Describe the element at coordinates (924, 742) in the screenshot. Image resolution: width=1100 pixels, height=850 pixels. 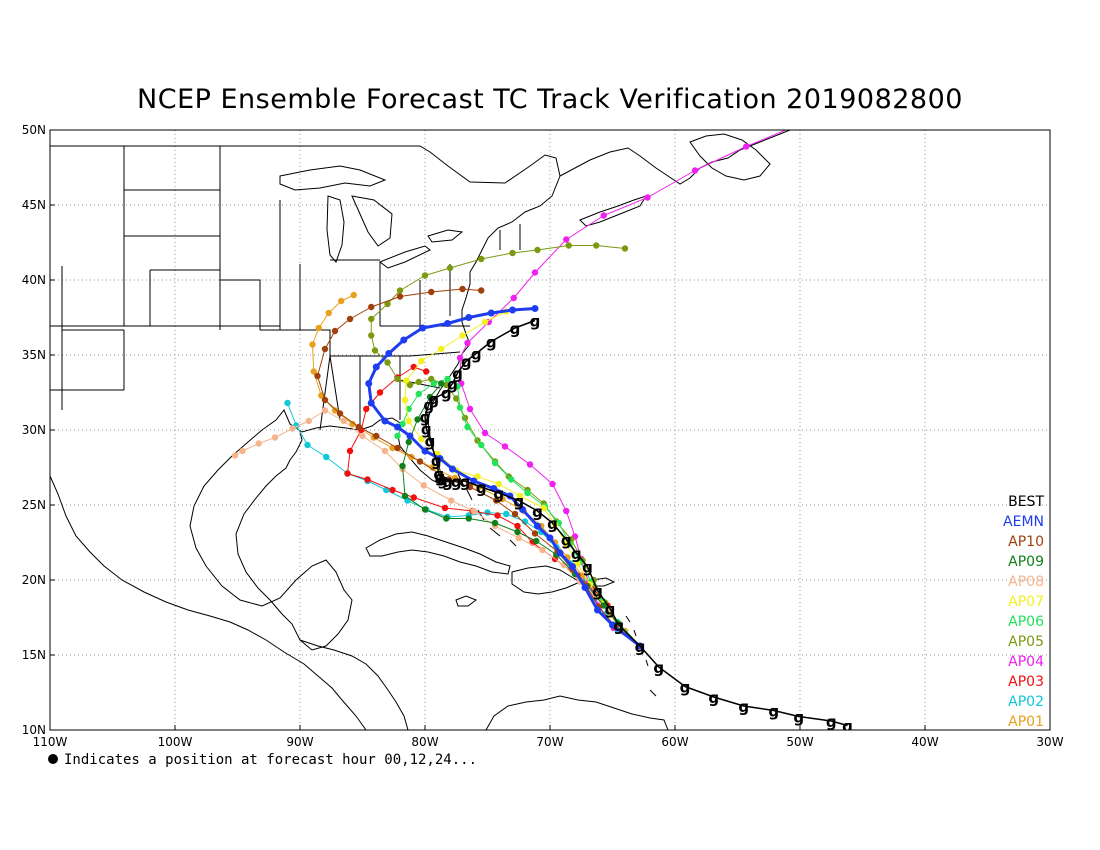
I see `x-tick-label: 40W` at that location.